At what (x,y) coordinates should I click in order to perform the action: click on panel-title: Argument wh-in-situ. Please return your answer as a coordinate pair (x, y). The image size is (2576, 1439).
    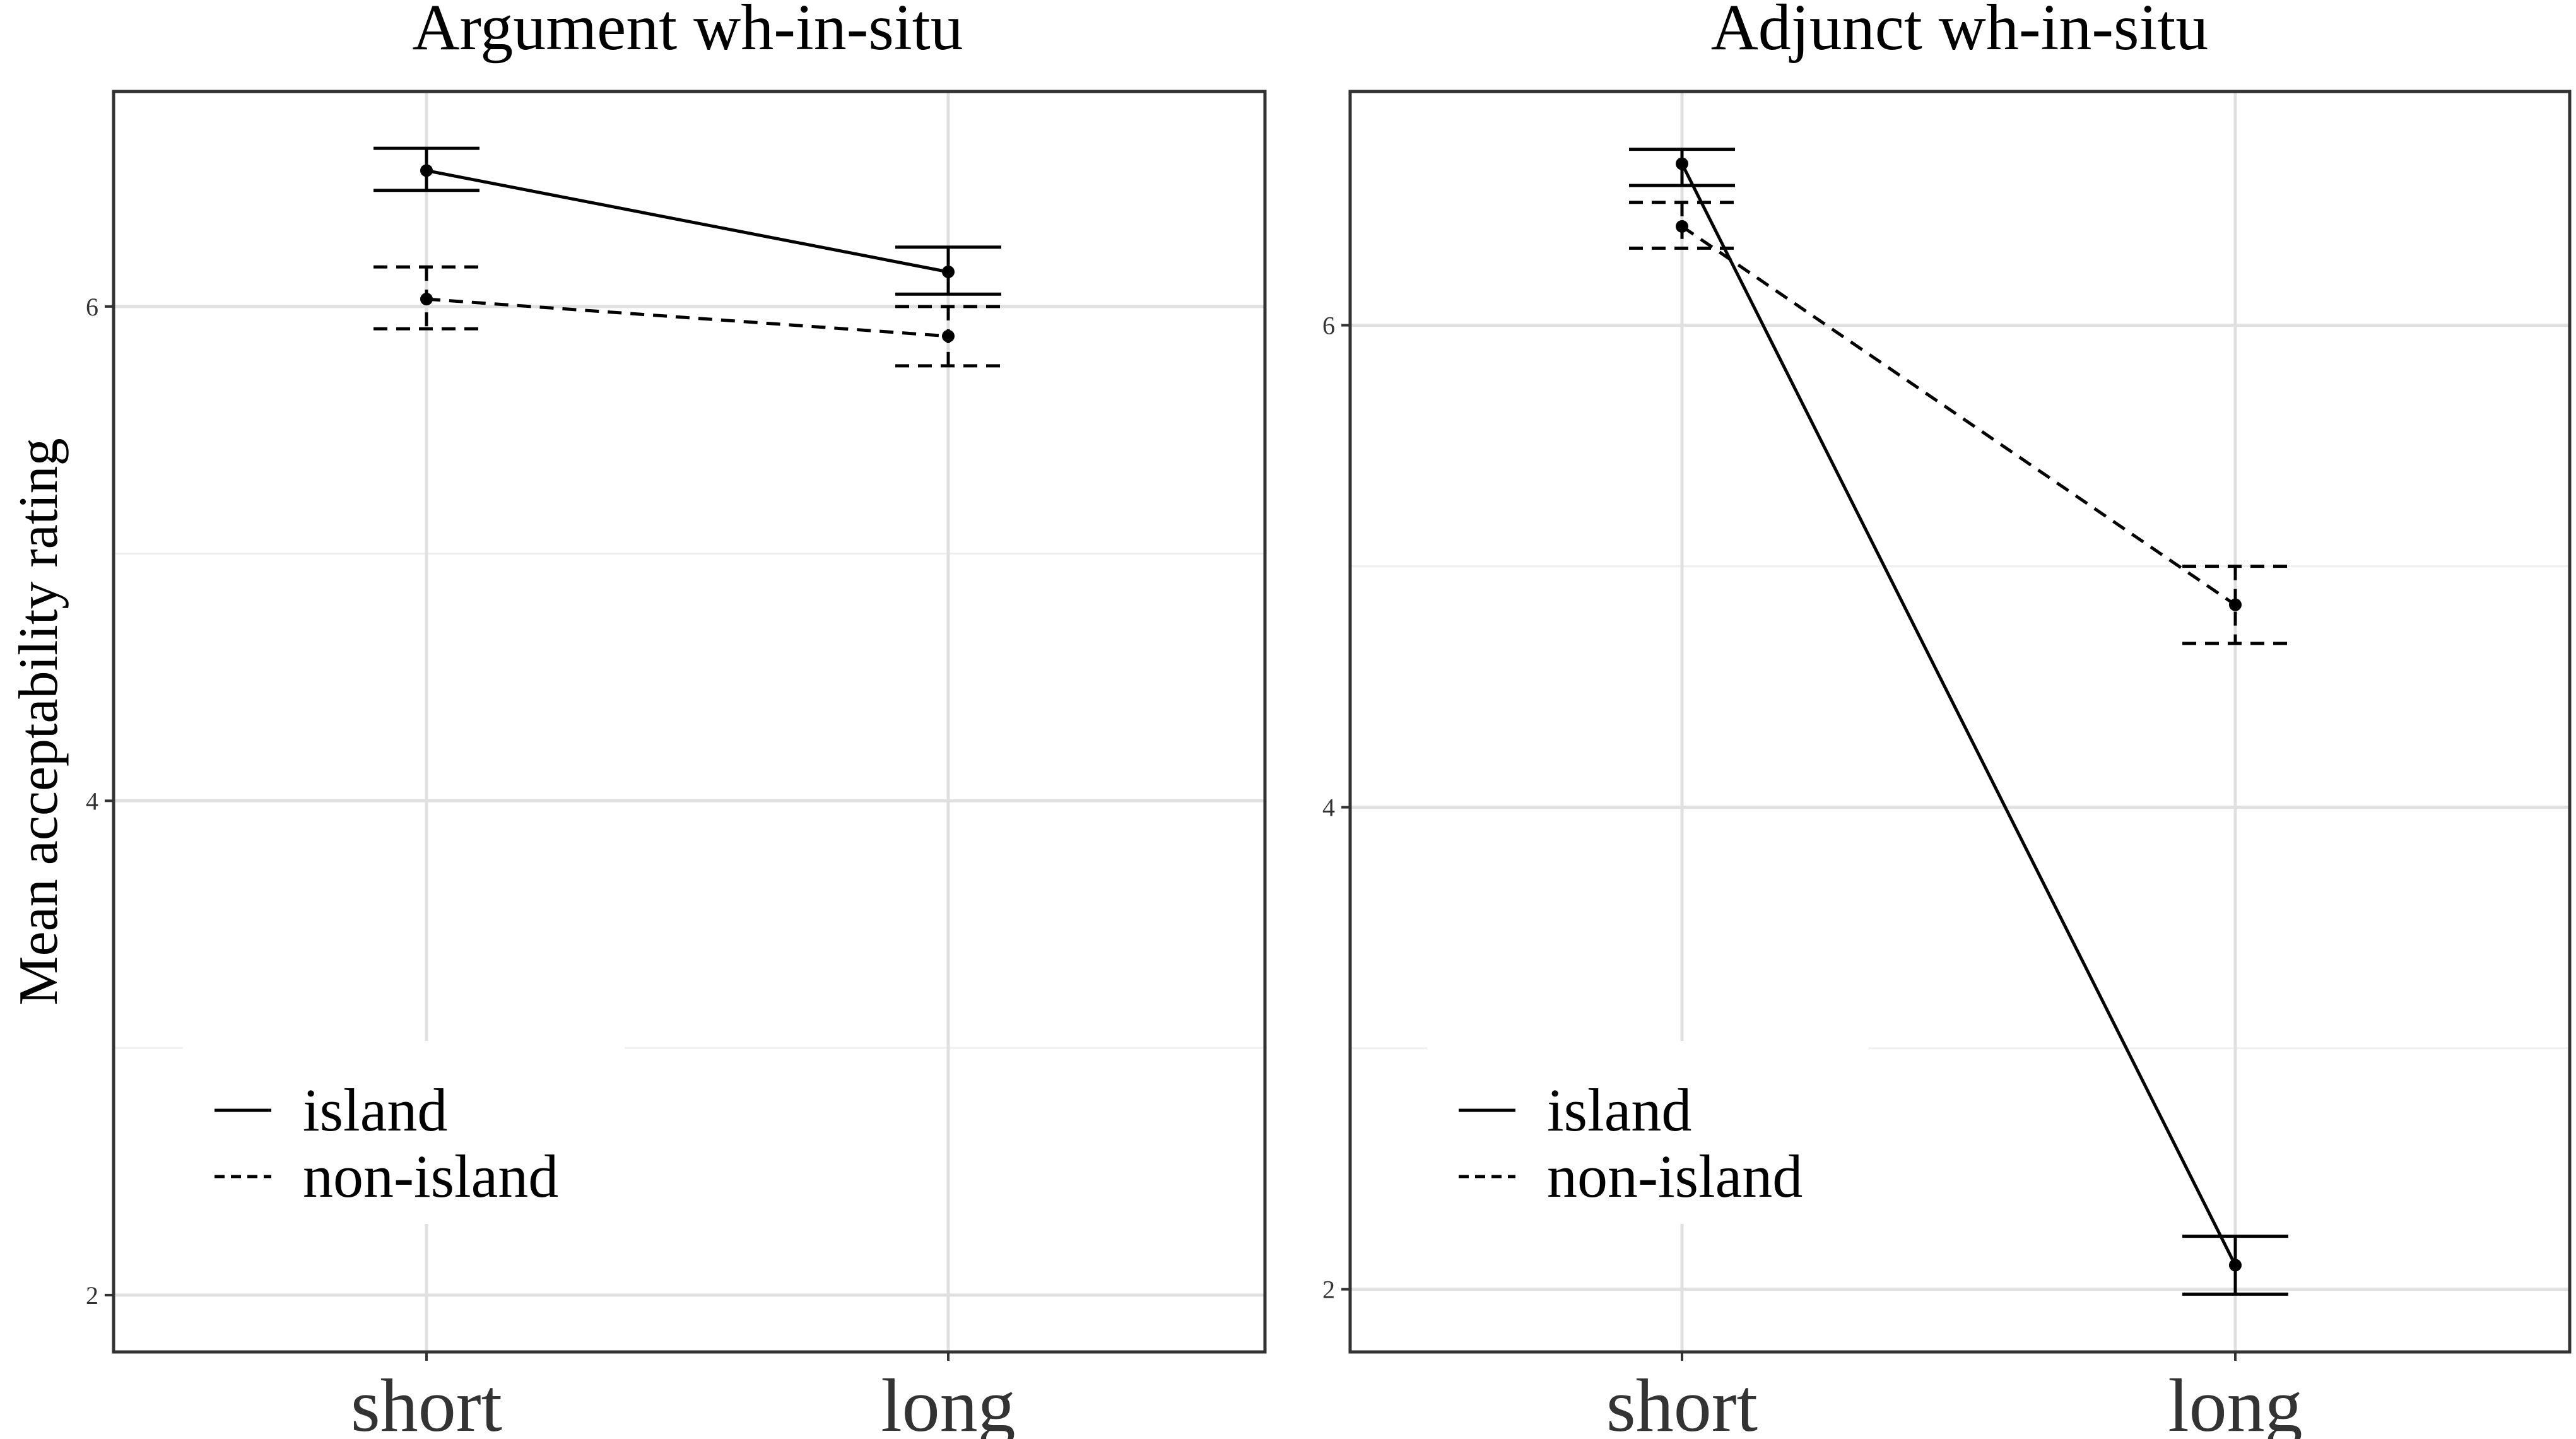
    Looking at the image, I should click on (687, 32).